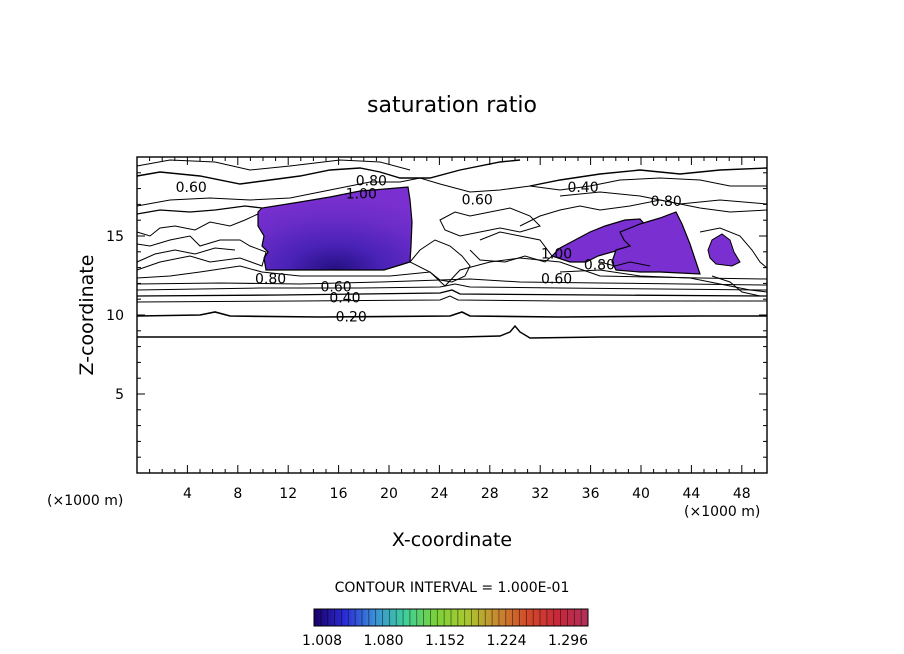 This screenshot has width=904, height=654. I want to click on y-axis-tick-labels: 5 10 15, so click(115, 316).